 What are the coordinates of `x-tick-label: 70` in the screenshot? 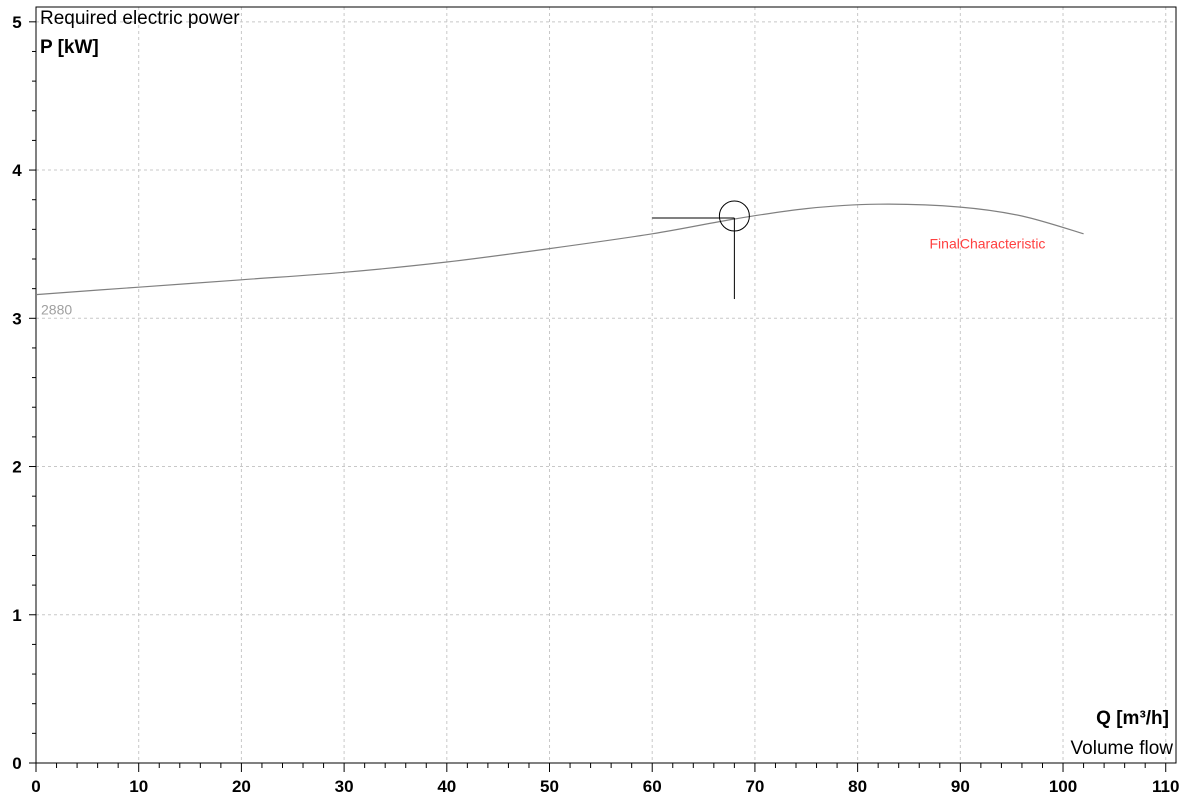 It's located at (754, 786).